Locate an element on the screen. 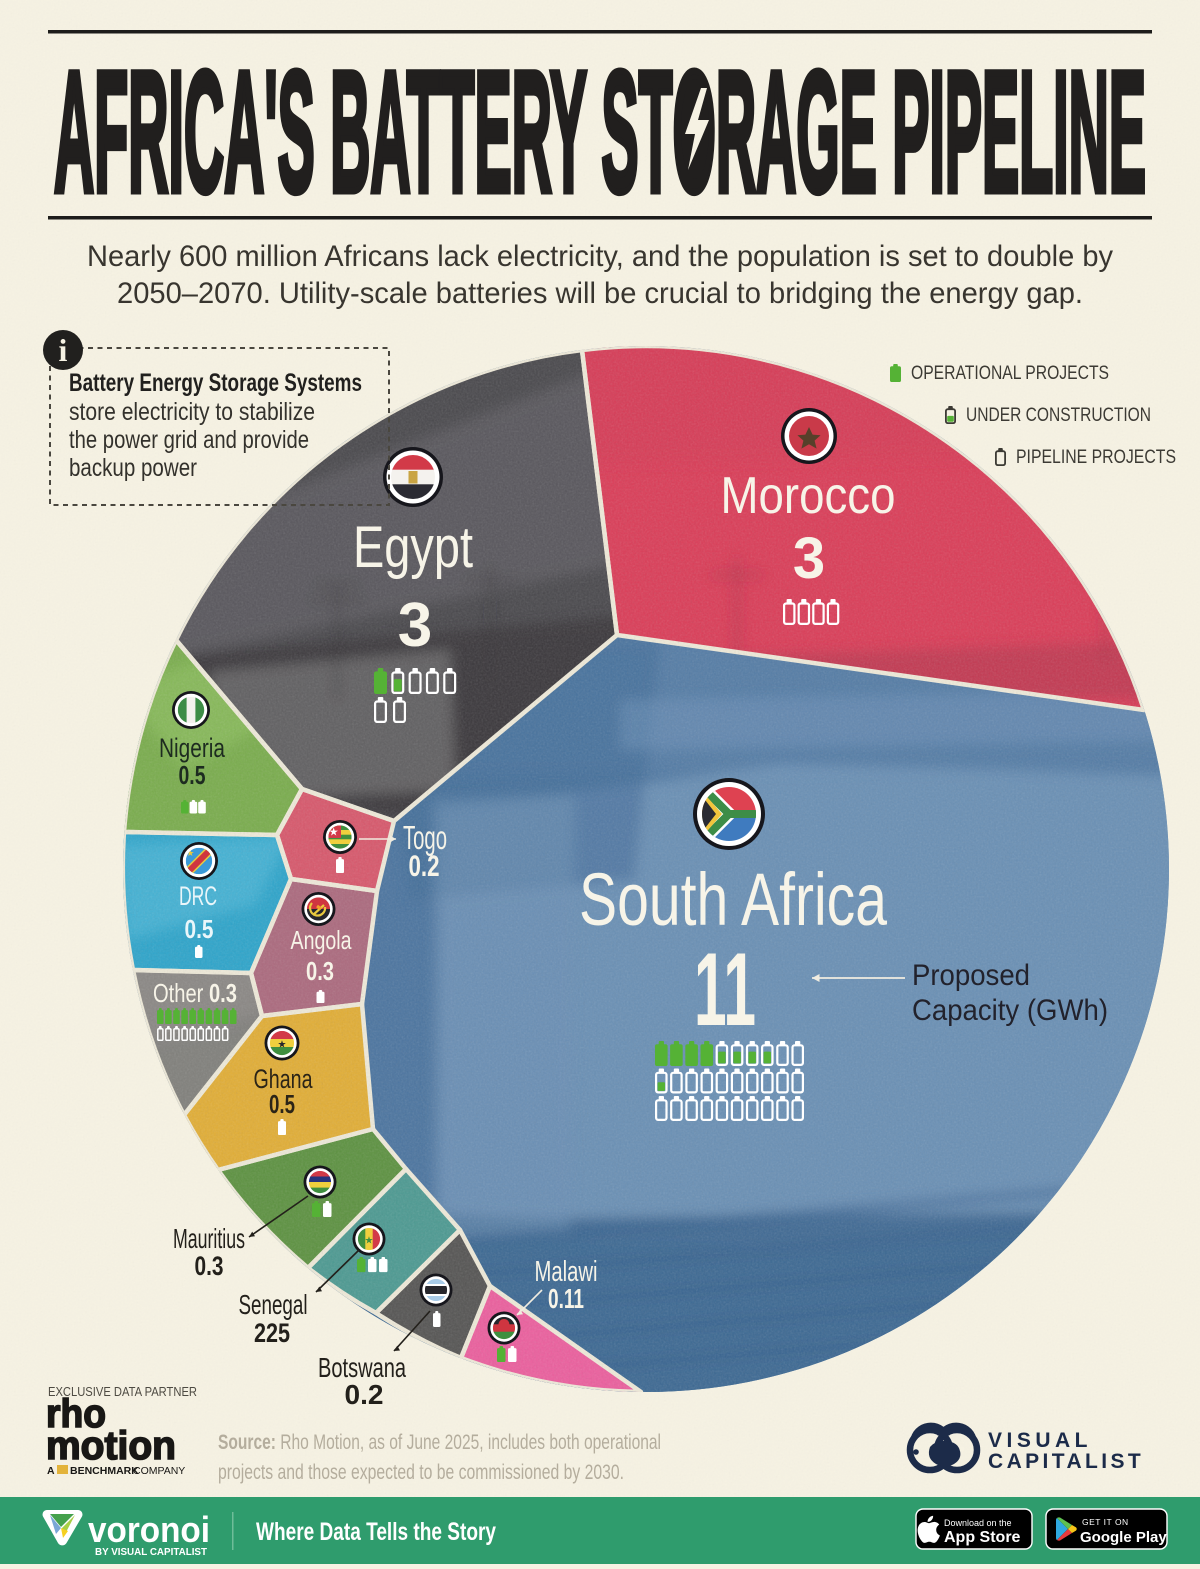  svg-text: motion is located at coordinates (111, 1446).